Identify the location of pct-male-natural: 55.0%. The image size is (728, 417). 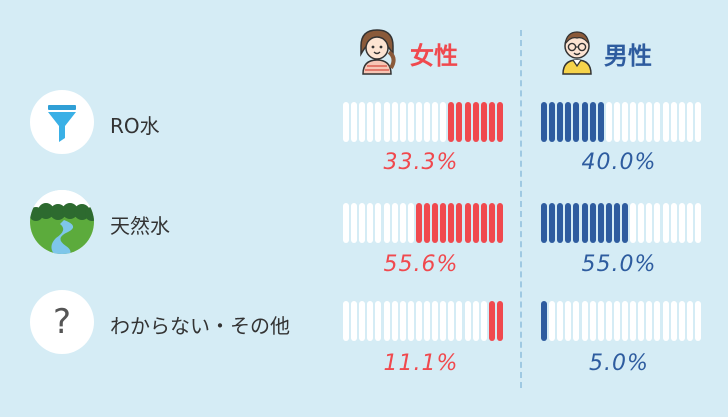
(619, 264).